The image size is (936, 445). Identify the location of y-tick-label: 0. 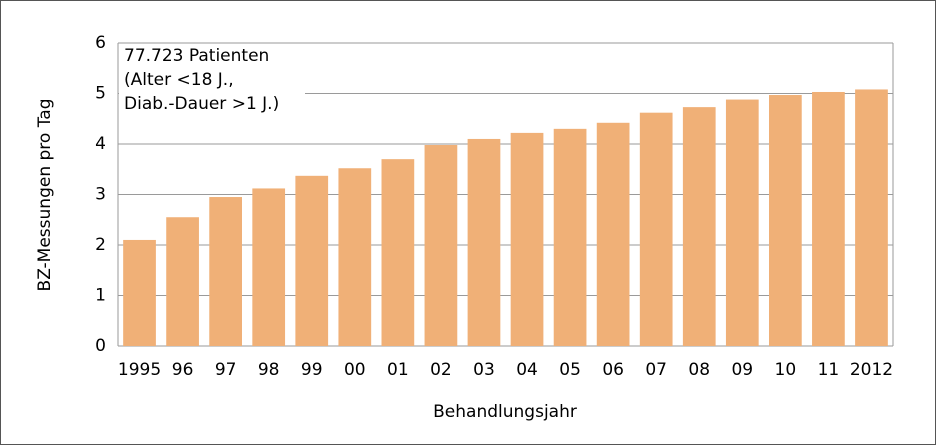
(100, 346).